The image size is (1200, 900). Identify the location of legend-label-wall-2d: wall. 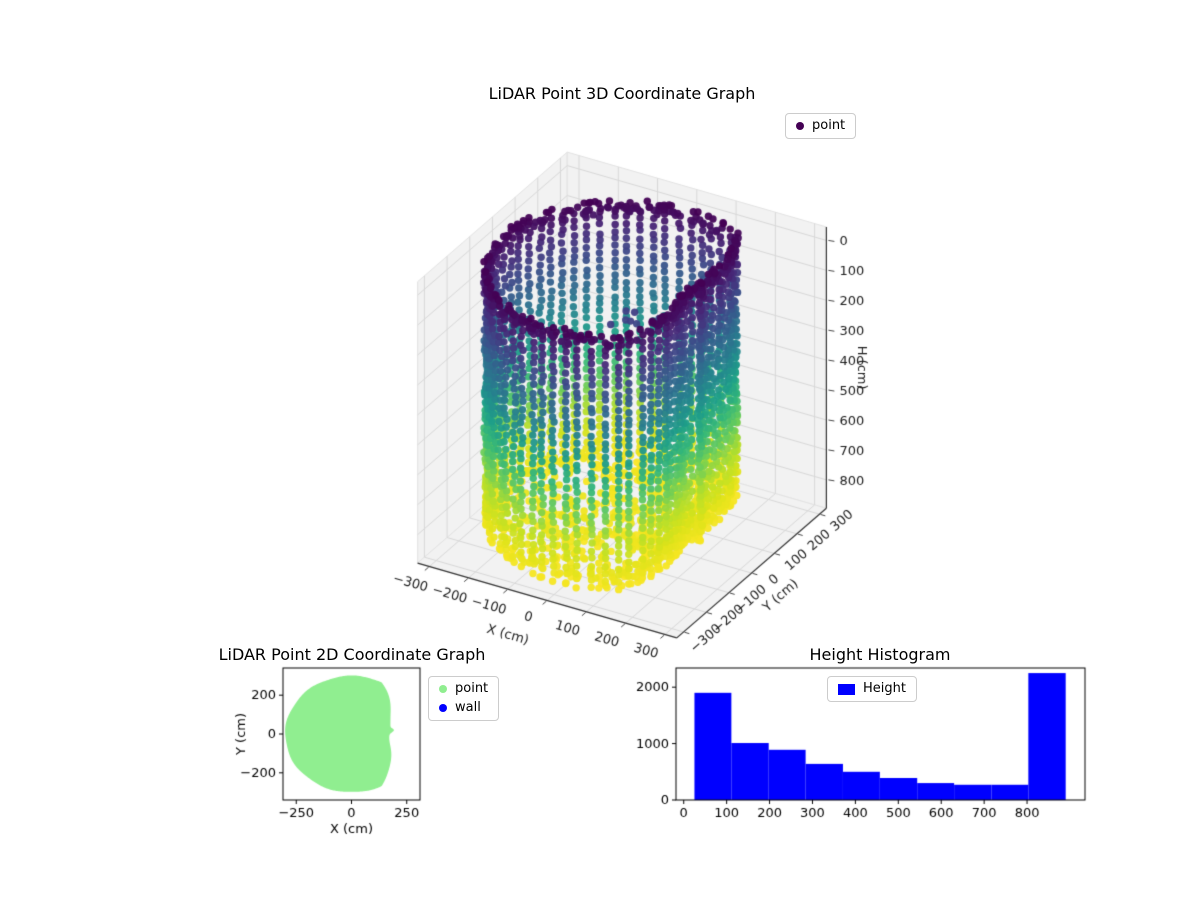
(468, 707).